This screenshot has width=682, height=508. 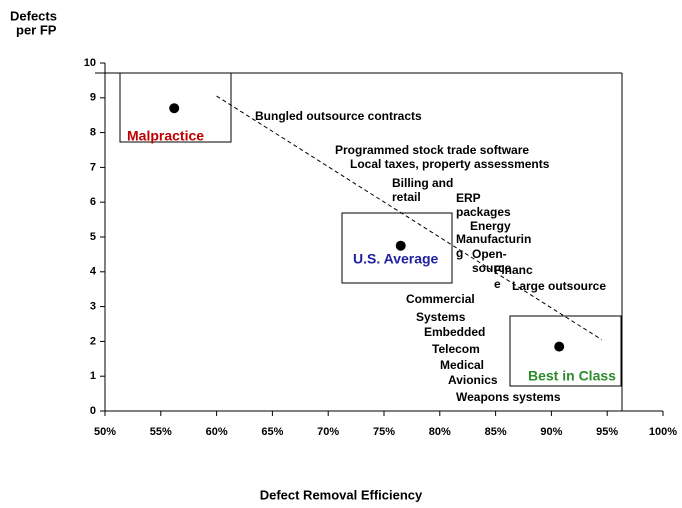 I want to click on annotation: Open-, so click(x=489, y=254).